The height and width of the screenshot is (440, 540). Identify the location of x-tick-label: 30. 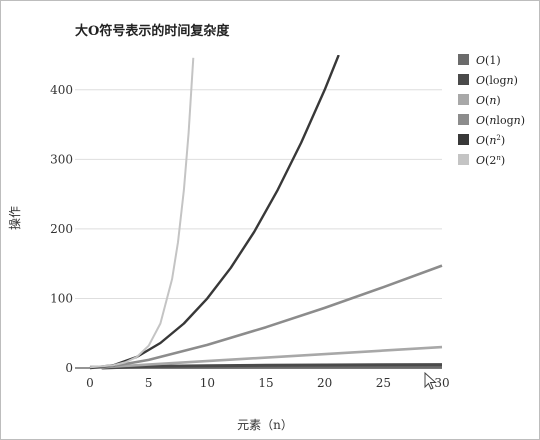
(441, 383).